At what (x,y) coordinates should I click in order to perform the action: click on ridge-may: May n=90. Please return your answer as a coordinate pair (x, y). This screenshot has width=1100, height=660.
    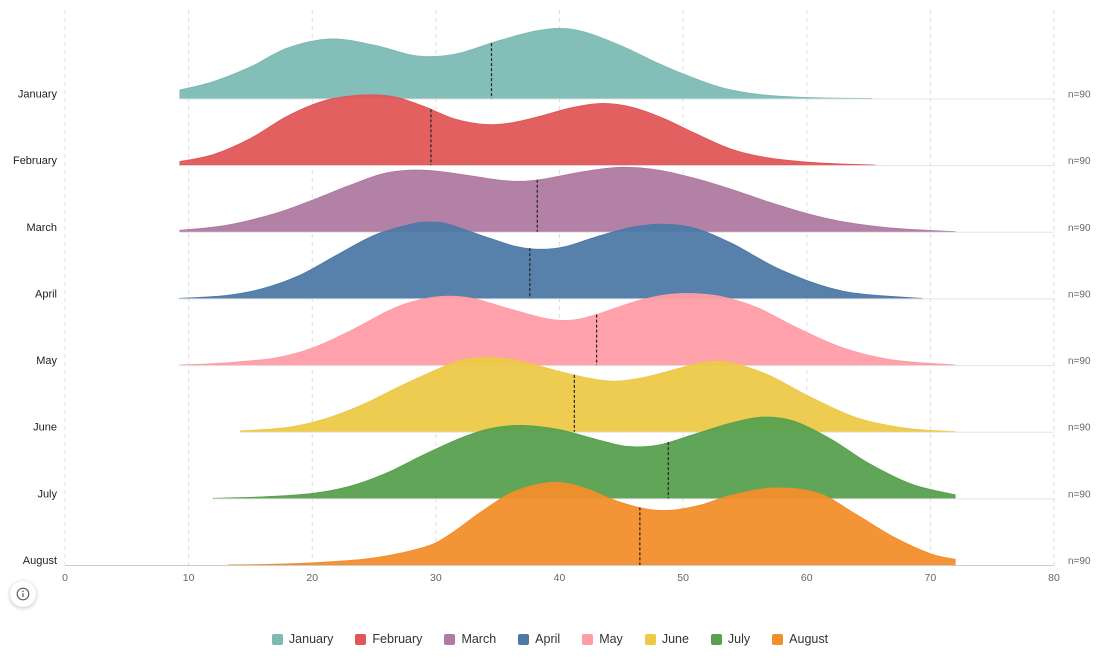
    Looking at the image, I should click on (563, 330).